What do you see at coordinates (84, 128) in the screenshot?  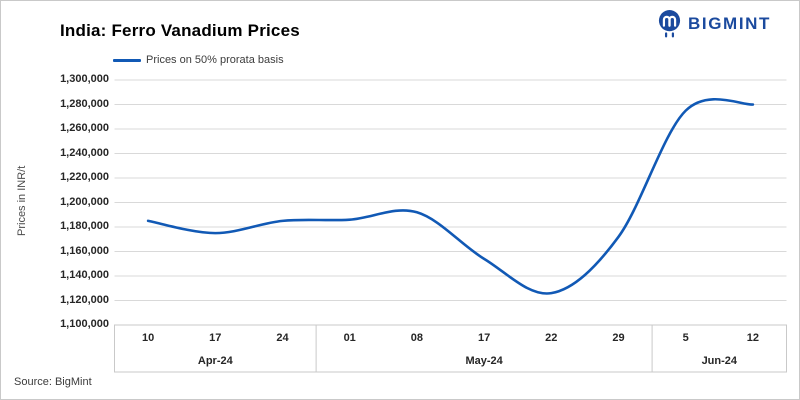 I see `y-tick-label: 1,260,000` at bounding box center [84, 128].